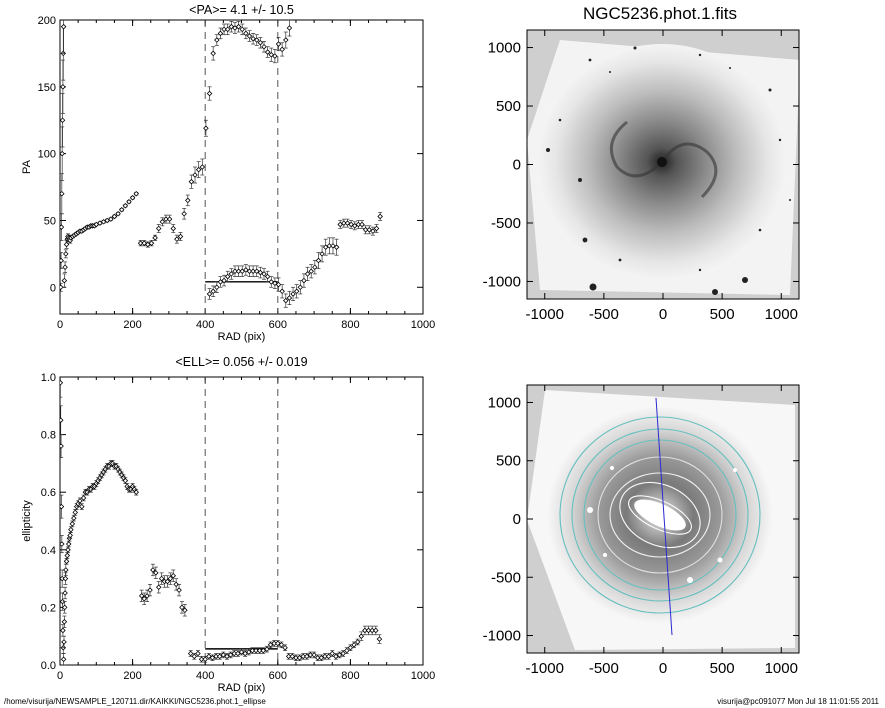 The width and height of the screenshot is (885, 708). Describe the element at coordinates (47, 88) in the screenshot. I see `y-tick-label: 150` at that location.